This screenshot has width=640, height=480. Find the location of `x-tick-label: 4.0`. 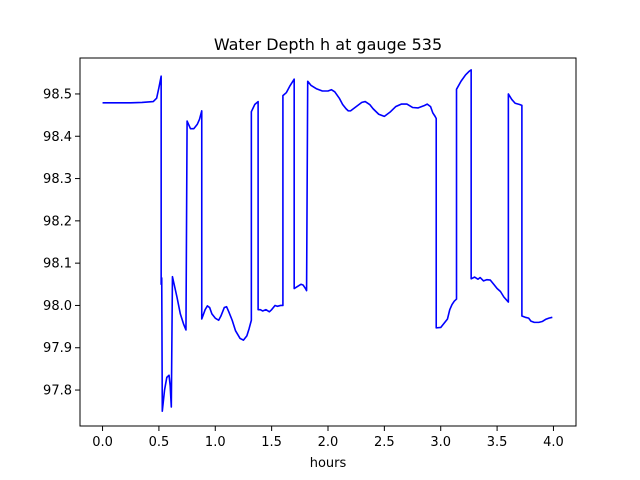

x-tick-label: 4.0 is located at coordinates (553, 442).